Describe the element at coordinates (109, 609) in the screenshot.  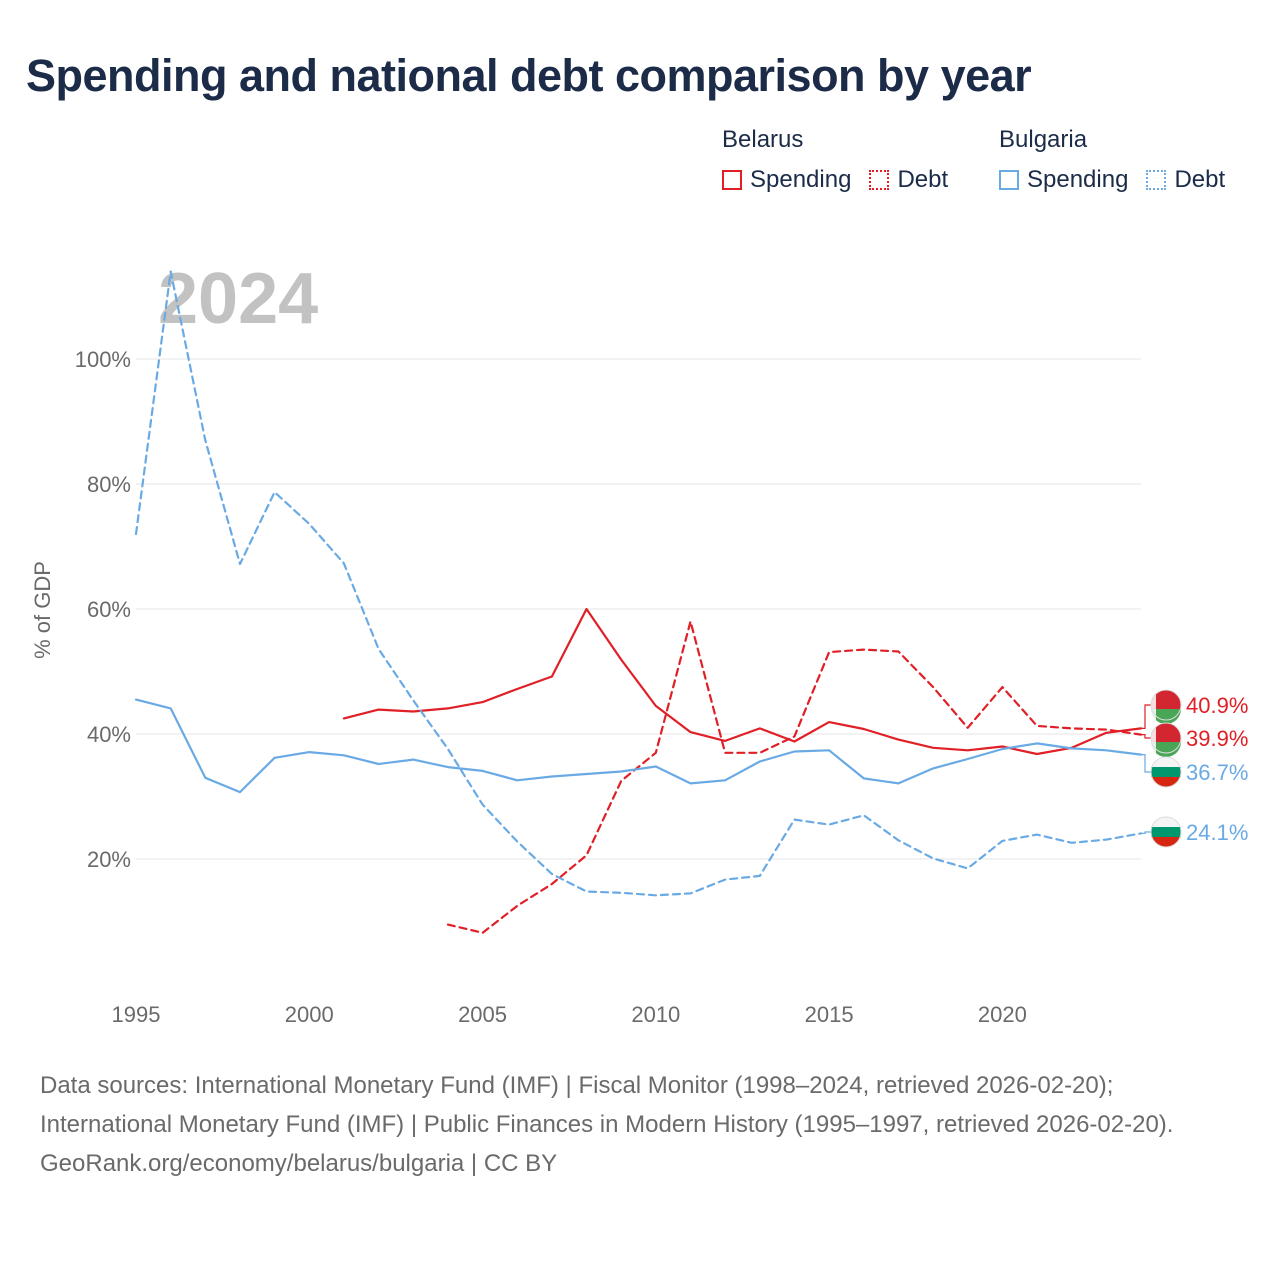
I see `y-tick-label: 60%` at that location.